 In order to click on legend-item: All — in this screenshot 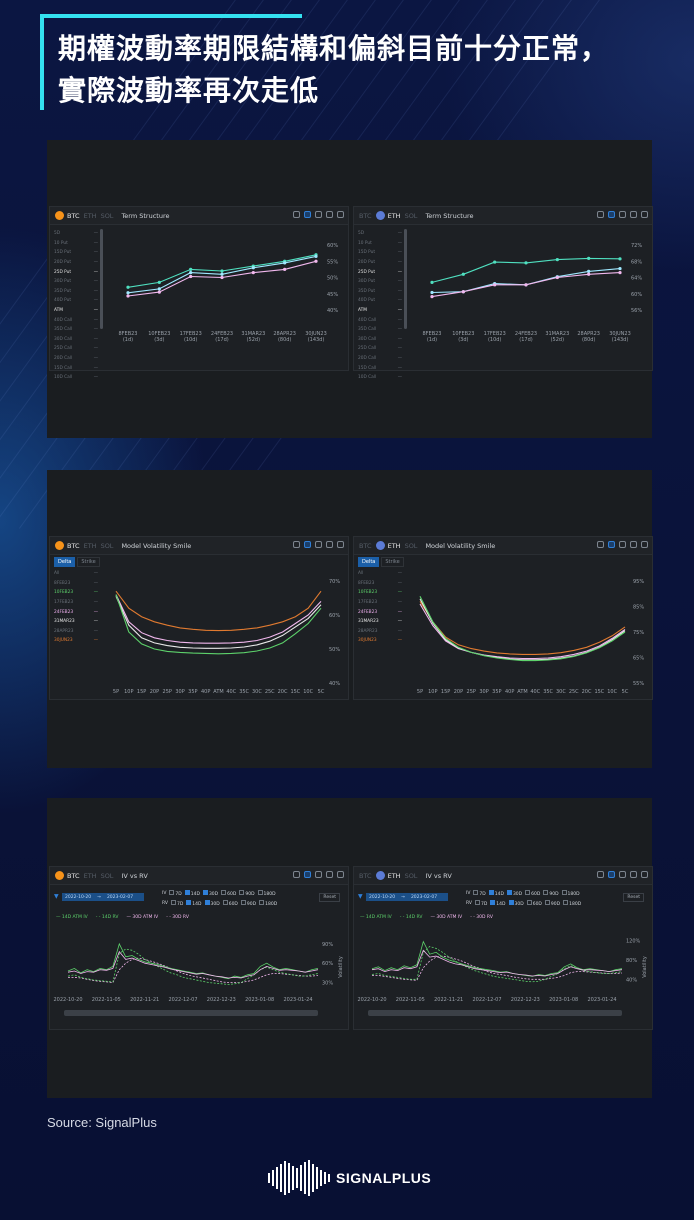, I will do `click(77, 574)`.